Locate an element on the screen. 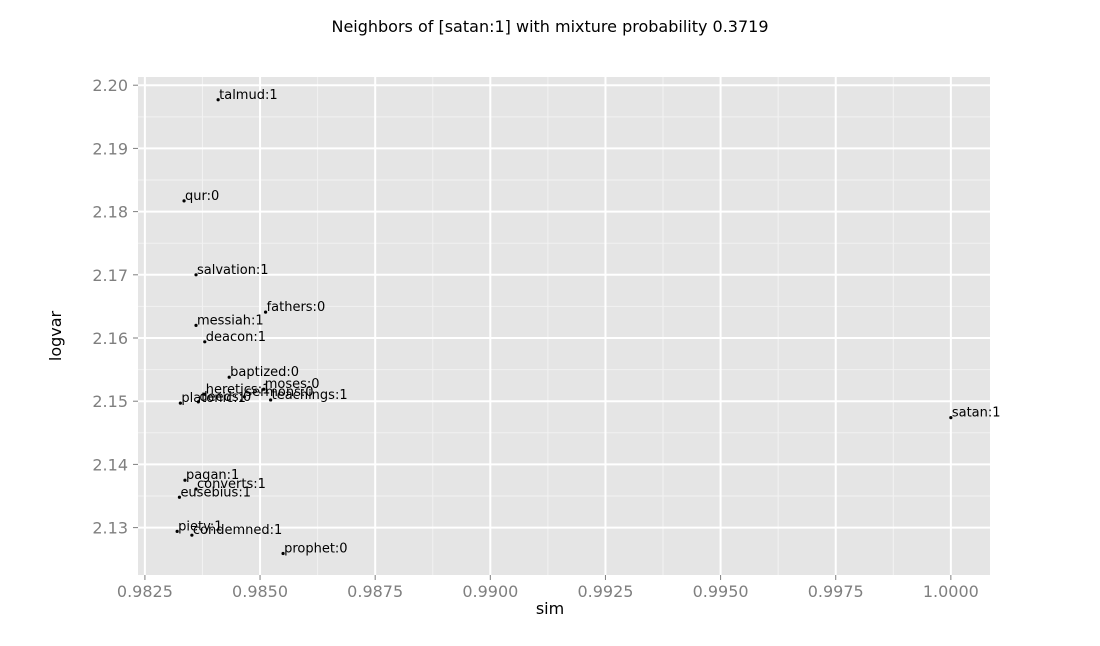  data-point: deeds:0 is located at coordinates (223, 397).